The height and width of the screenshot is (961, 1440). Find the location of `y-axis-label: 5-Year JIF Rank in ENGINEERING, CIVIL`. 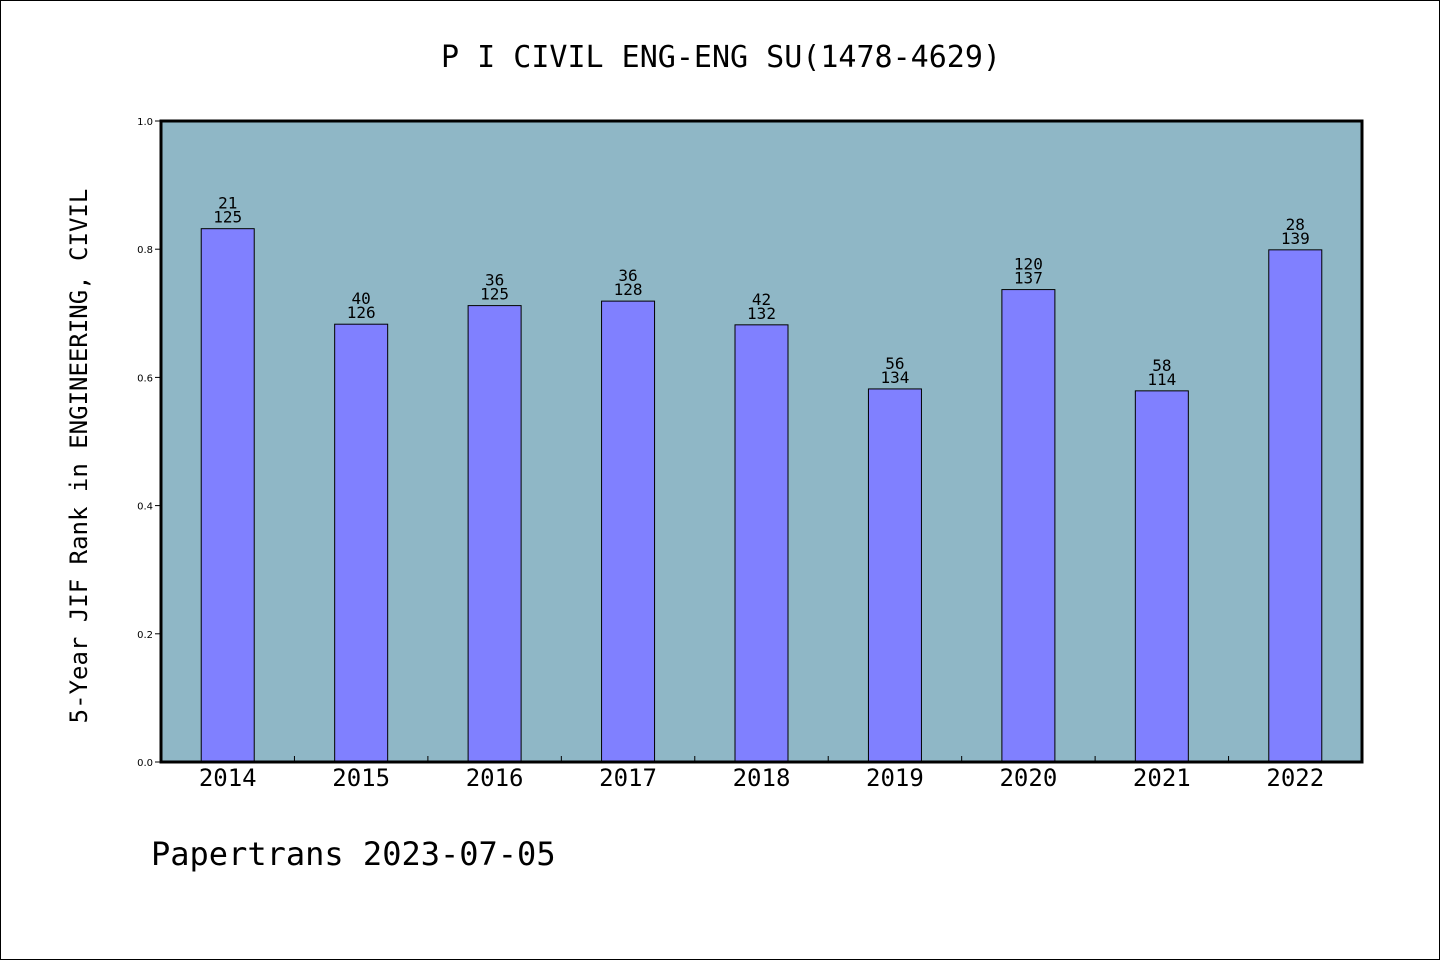

y-axis-label: 5-Year JIF Rank in ENGINEERING, CIVIL is located at coordinates (79, 456).